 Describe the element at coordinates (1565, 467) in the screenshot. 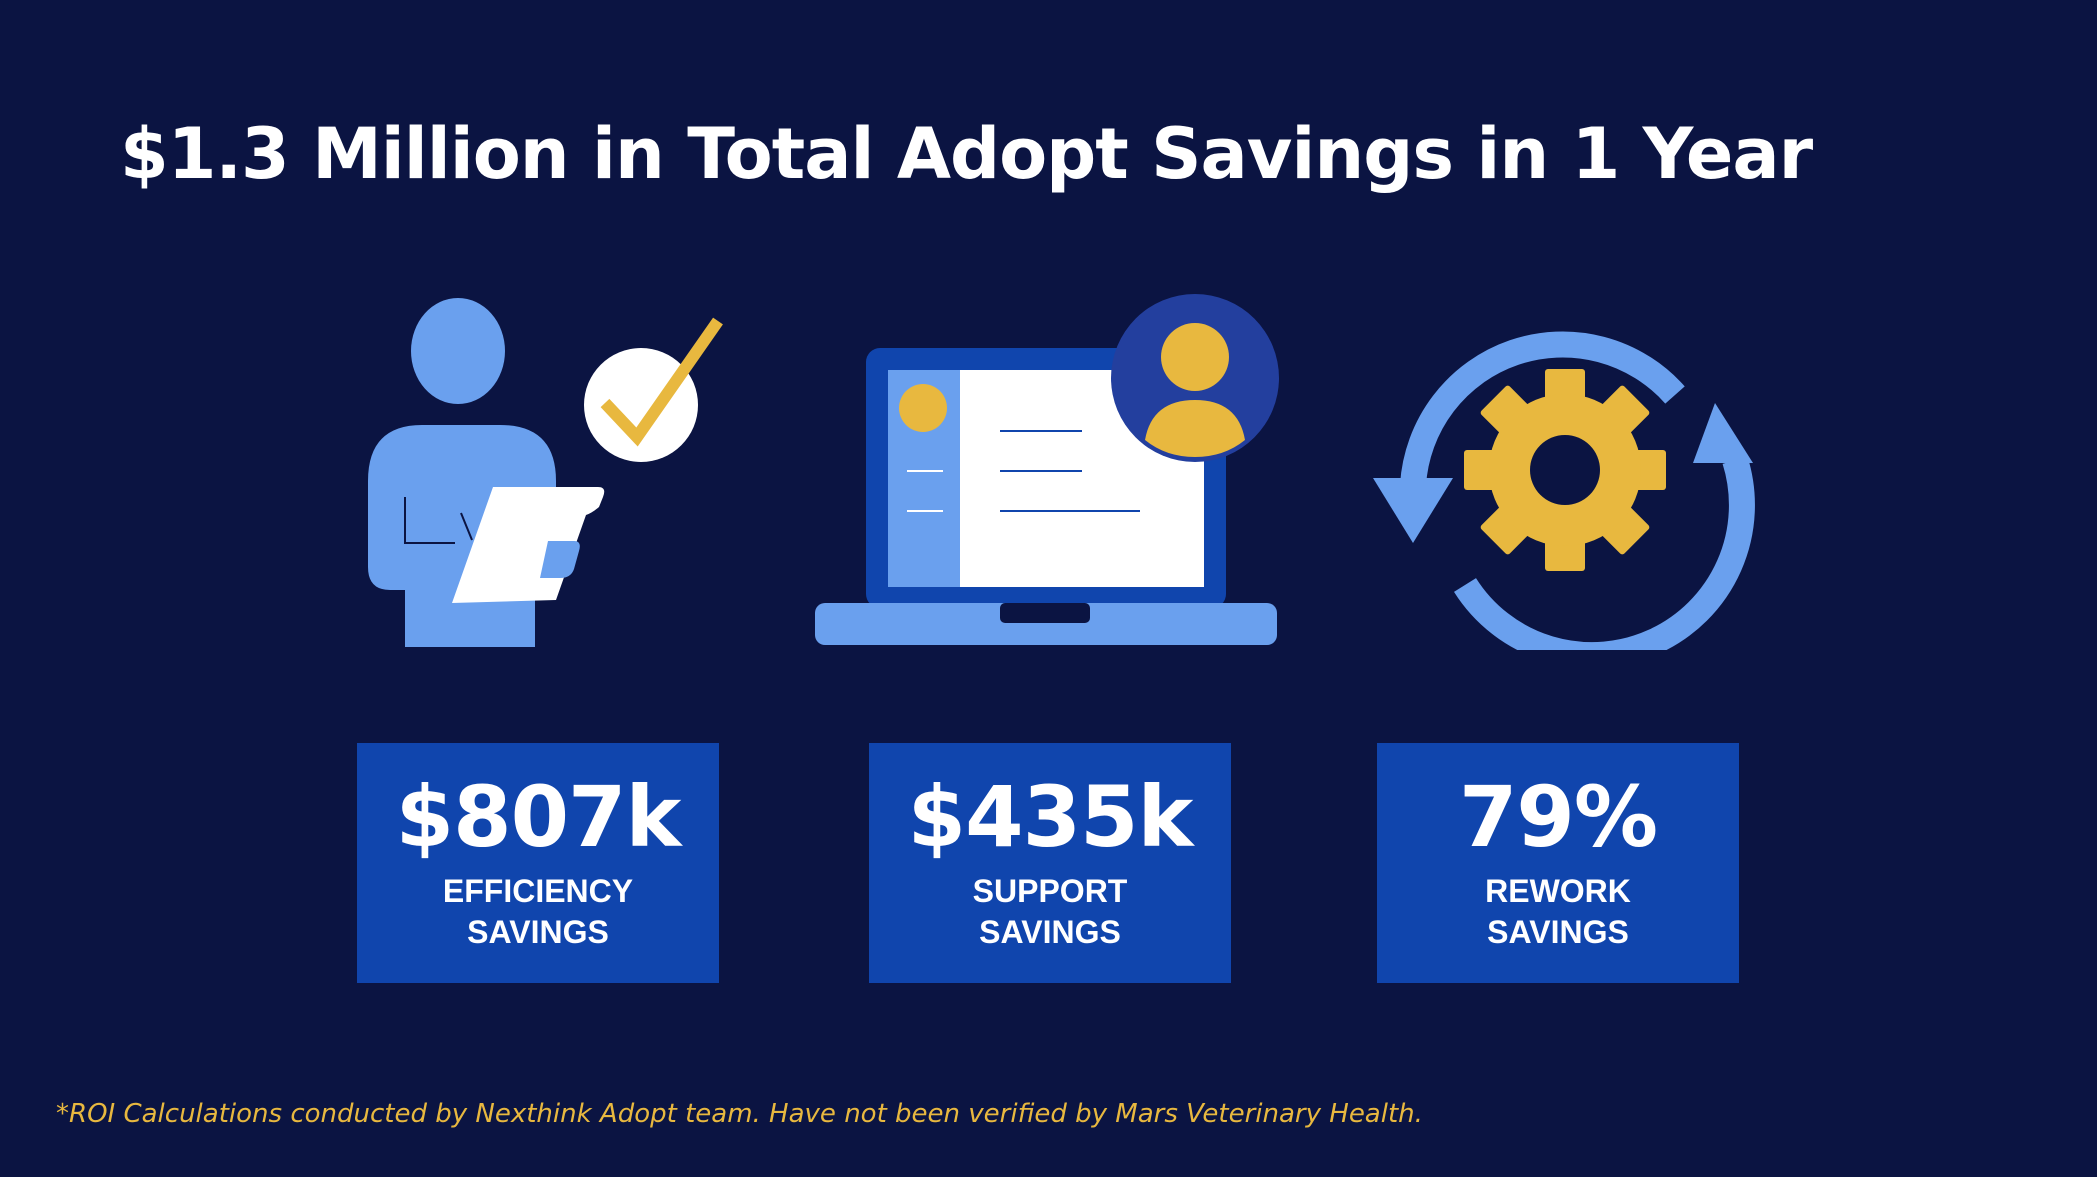

I see `gear-cycle-icon` at that location.